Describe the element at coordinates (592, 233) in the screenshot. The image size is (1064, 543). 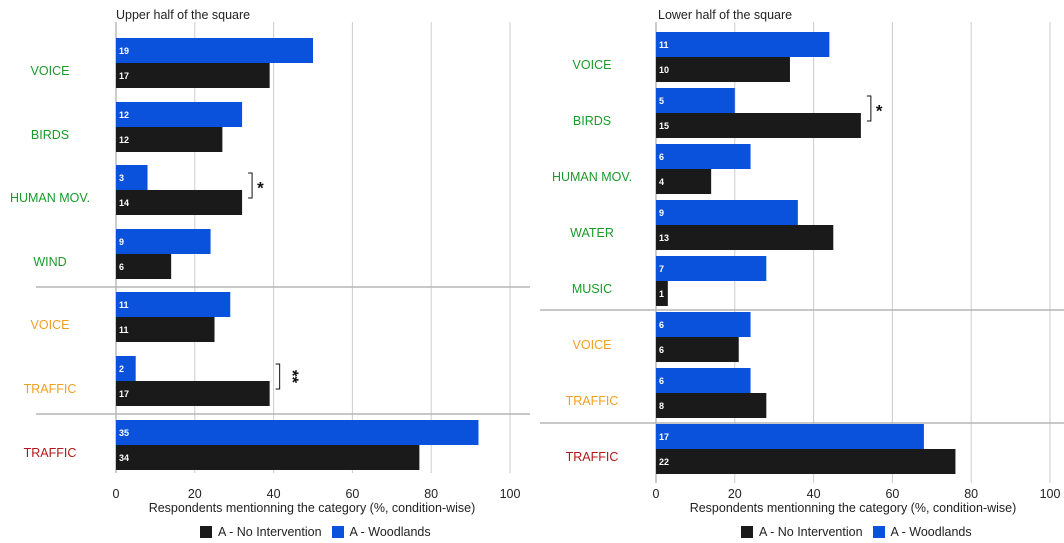
I see `category-label: WATER` at that location.